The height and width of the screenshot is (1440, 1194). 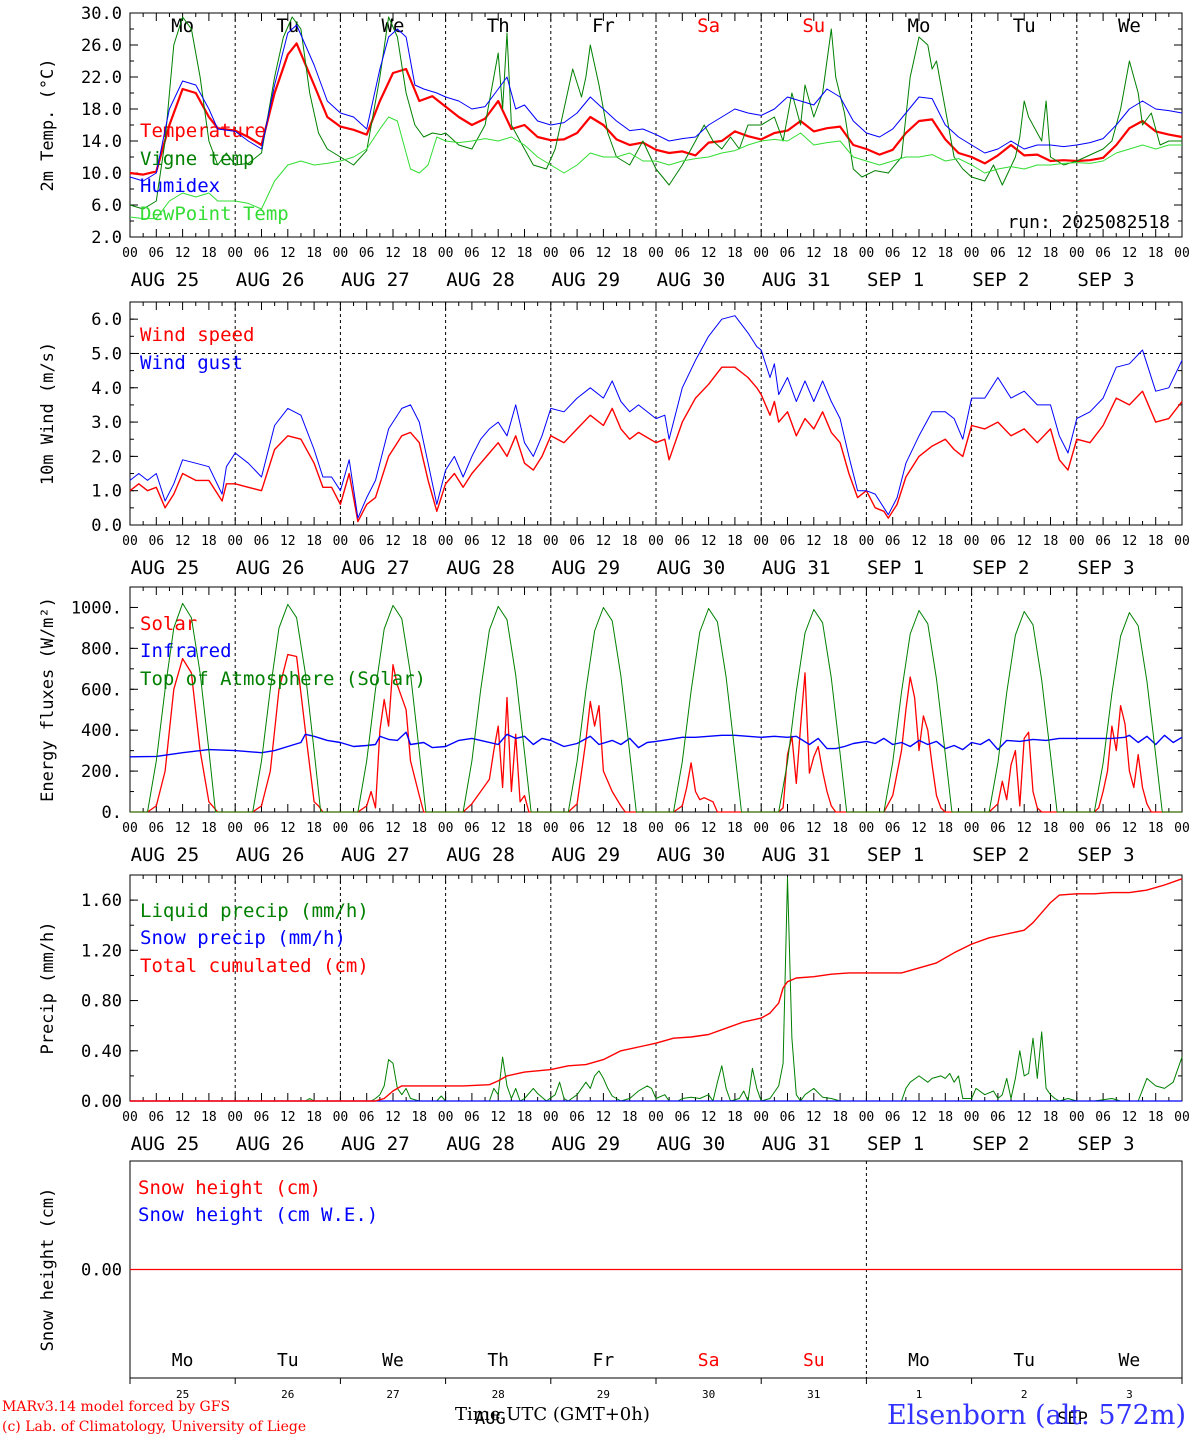 I want to click on precip-y-axis-label: Precip (mm/h), so click(x=48, y=987).